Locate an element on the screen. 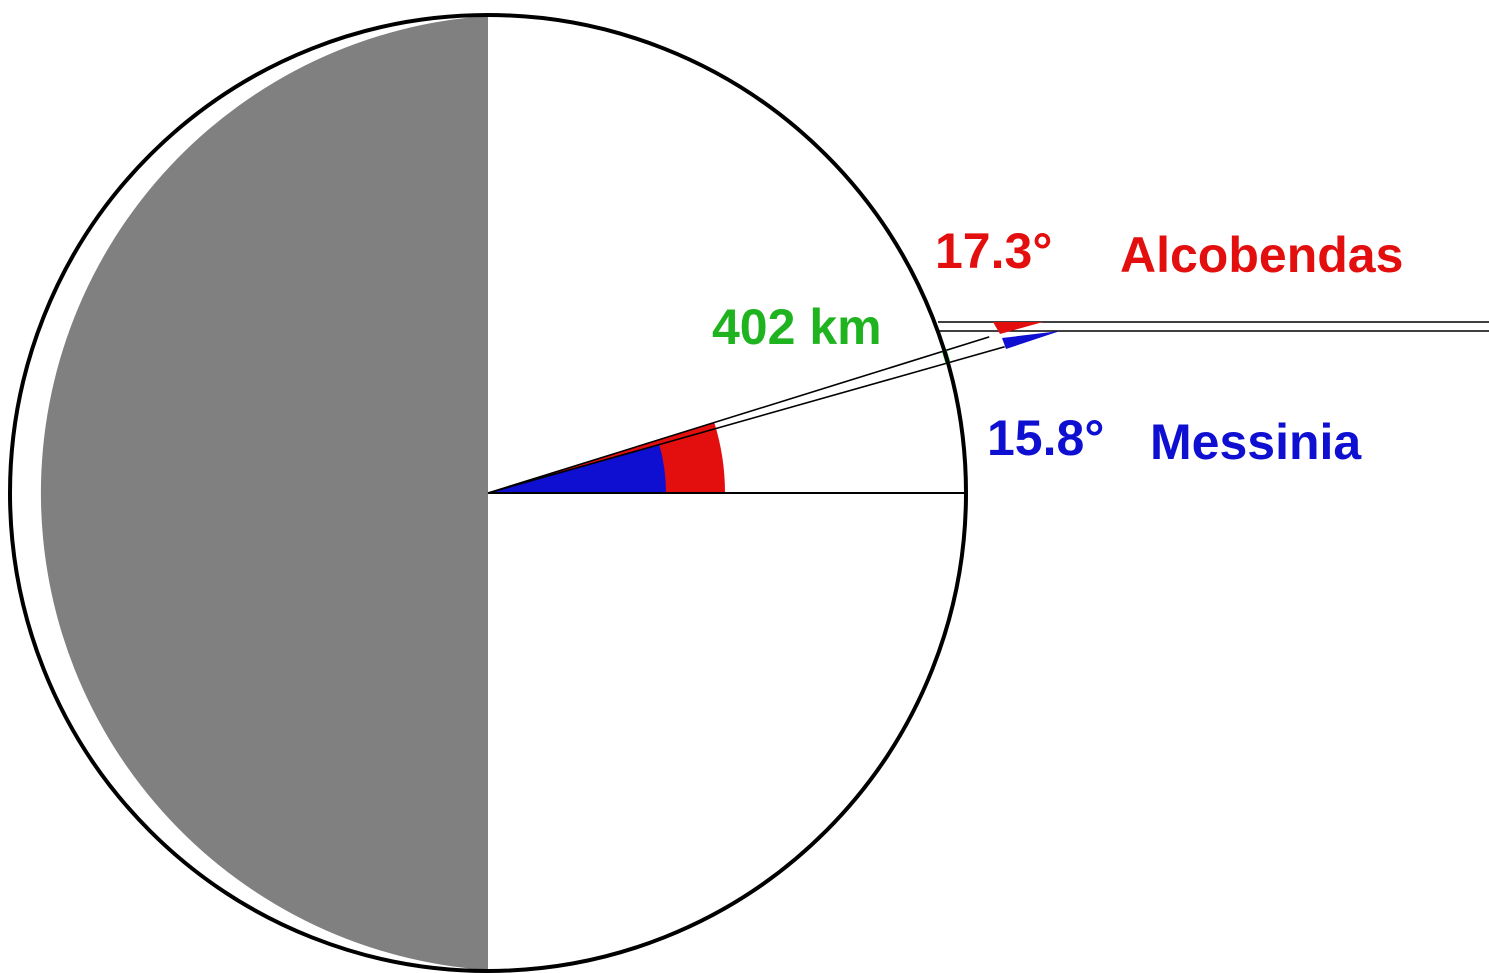 This screenshot has width=1489, height=973. alcobendas-angle-label: 17.3° is located at coordinates (993, 251).